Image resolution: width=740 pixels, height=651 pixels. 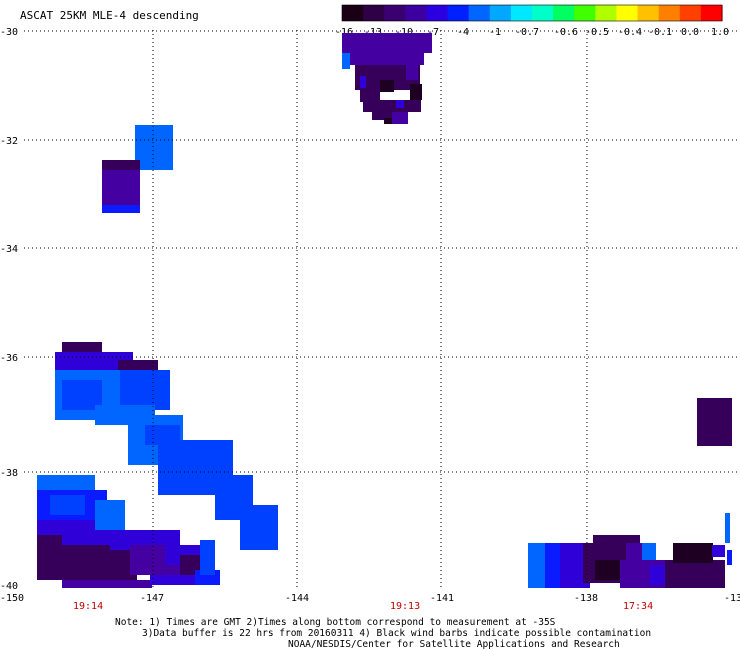 I want to click on map-title: ASCAT 25KM MLE-4 descending, so click(x=109, y=15).